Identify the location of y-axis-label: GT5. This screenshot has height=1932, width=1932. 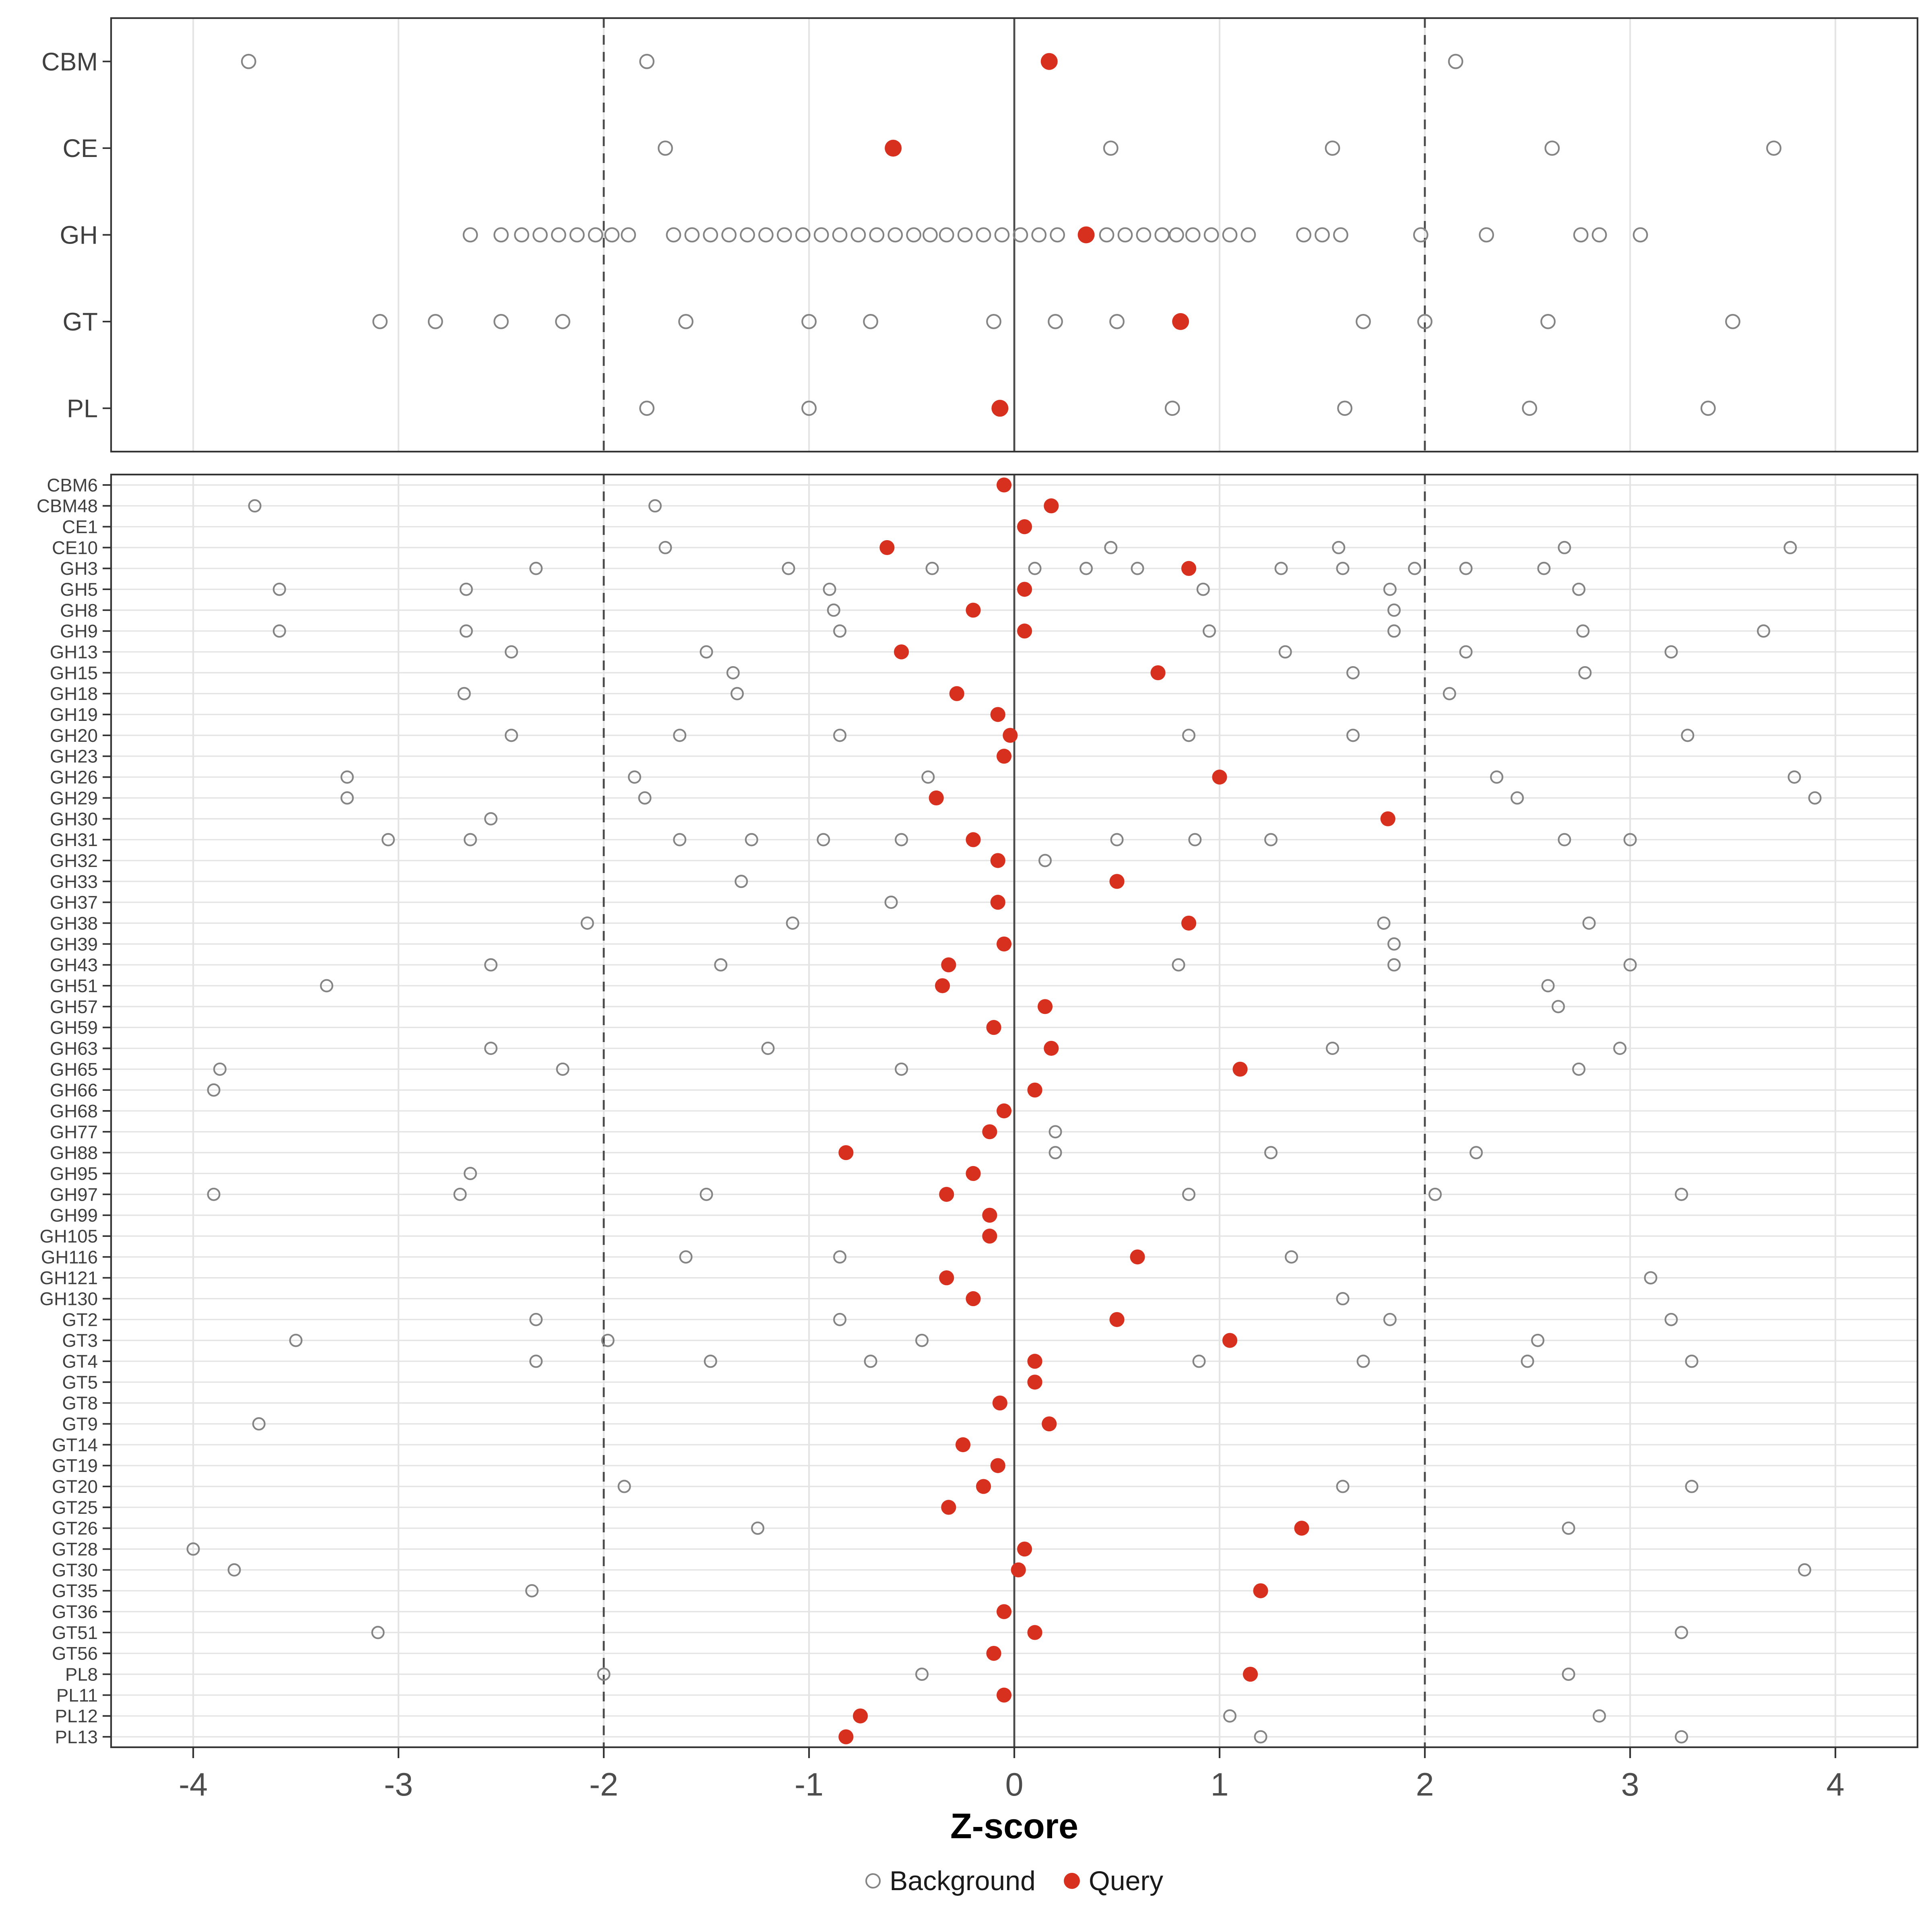
(80, 1382).